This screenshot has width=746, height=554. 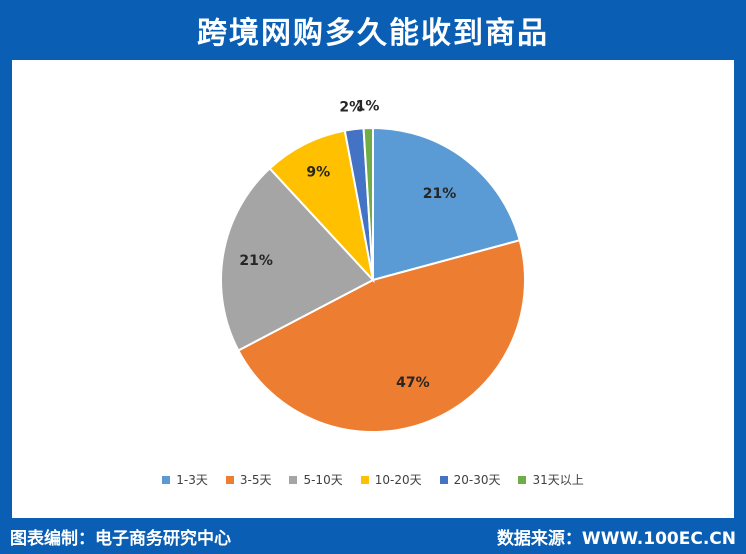 What do you see at coordinates (616, 538) in the screenshot?
I see `footer-source: 数据来源：WWW.100EC.CN` at bounding box center [616, 538].